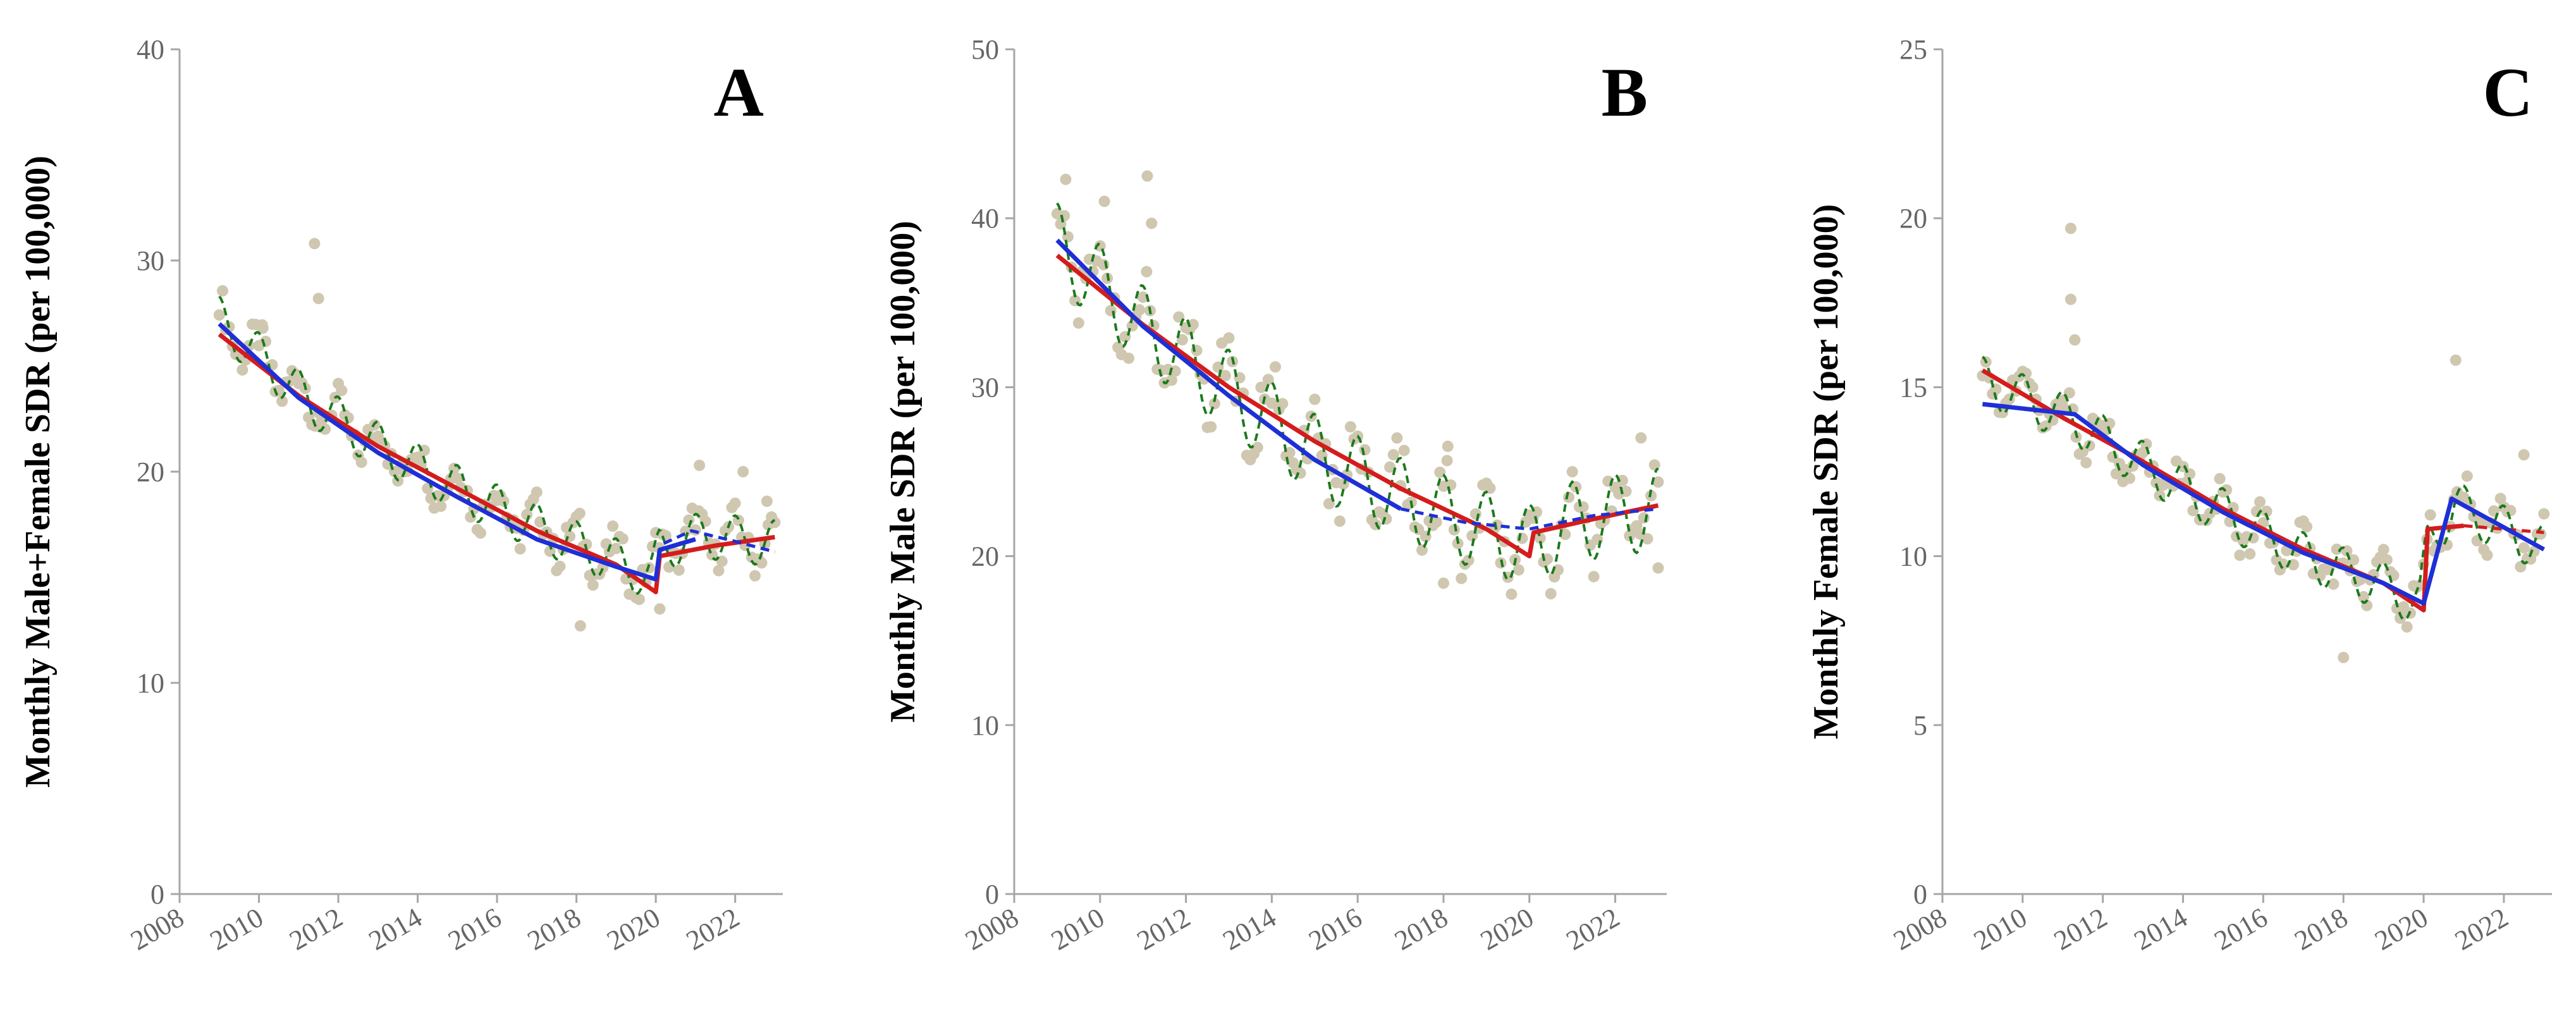 The image size is (2576, 1011). Describe the element at coordinates (554, 929) in the screenshot. I see `x-tick-label: 2018` at that location.